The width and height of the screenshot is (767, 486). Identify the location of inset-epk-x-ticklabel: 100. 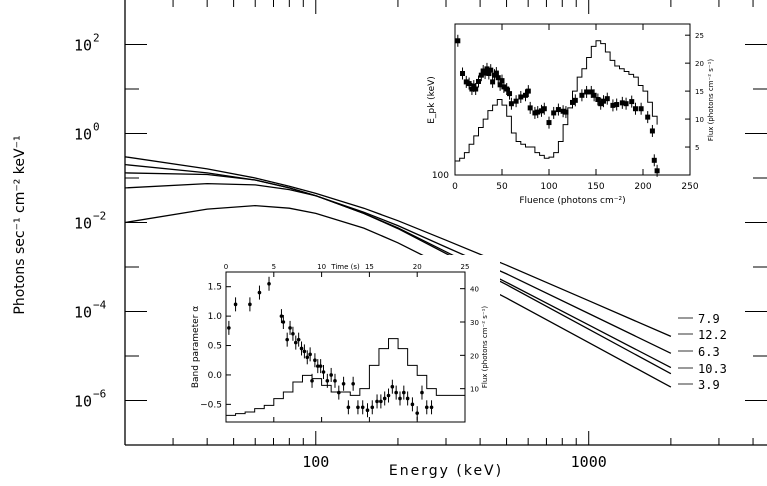
(548, 187).